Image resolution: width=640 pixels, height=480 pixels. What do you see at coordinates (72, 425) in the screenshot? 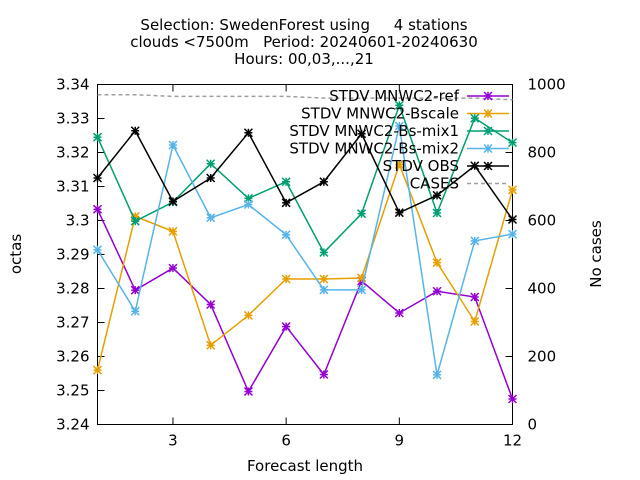
I see `y-tick-label: 3.24` at bounding box center [72, 425].